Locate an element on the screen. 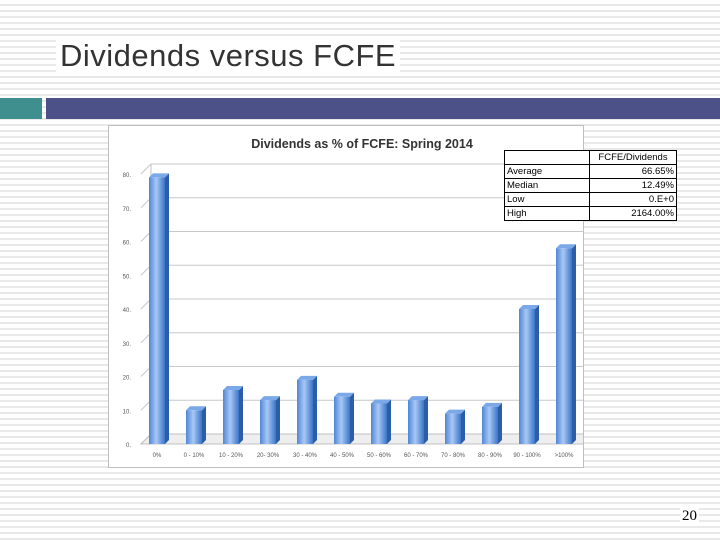 This screenshot has height=540, width=720. x-tick-label: 0% is located at coordinates (157, 456).